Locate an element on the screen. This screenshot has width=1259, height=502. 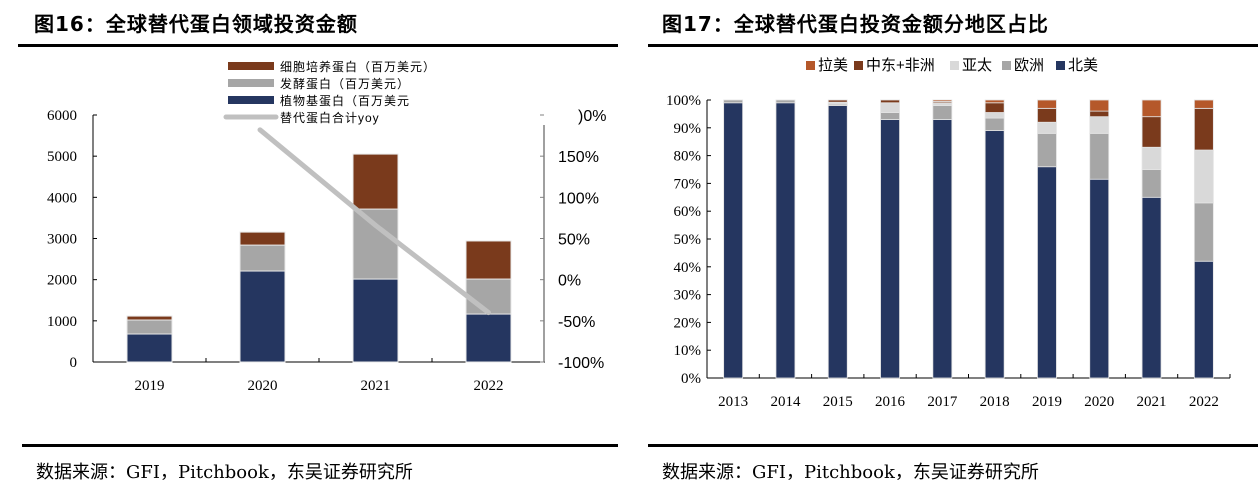
y-tick-label: 0% is located at coordinates (691, 379).